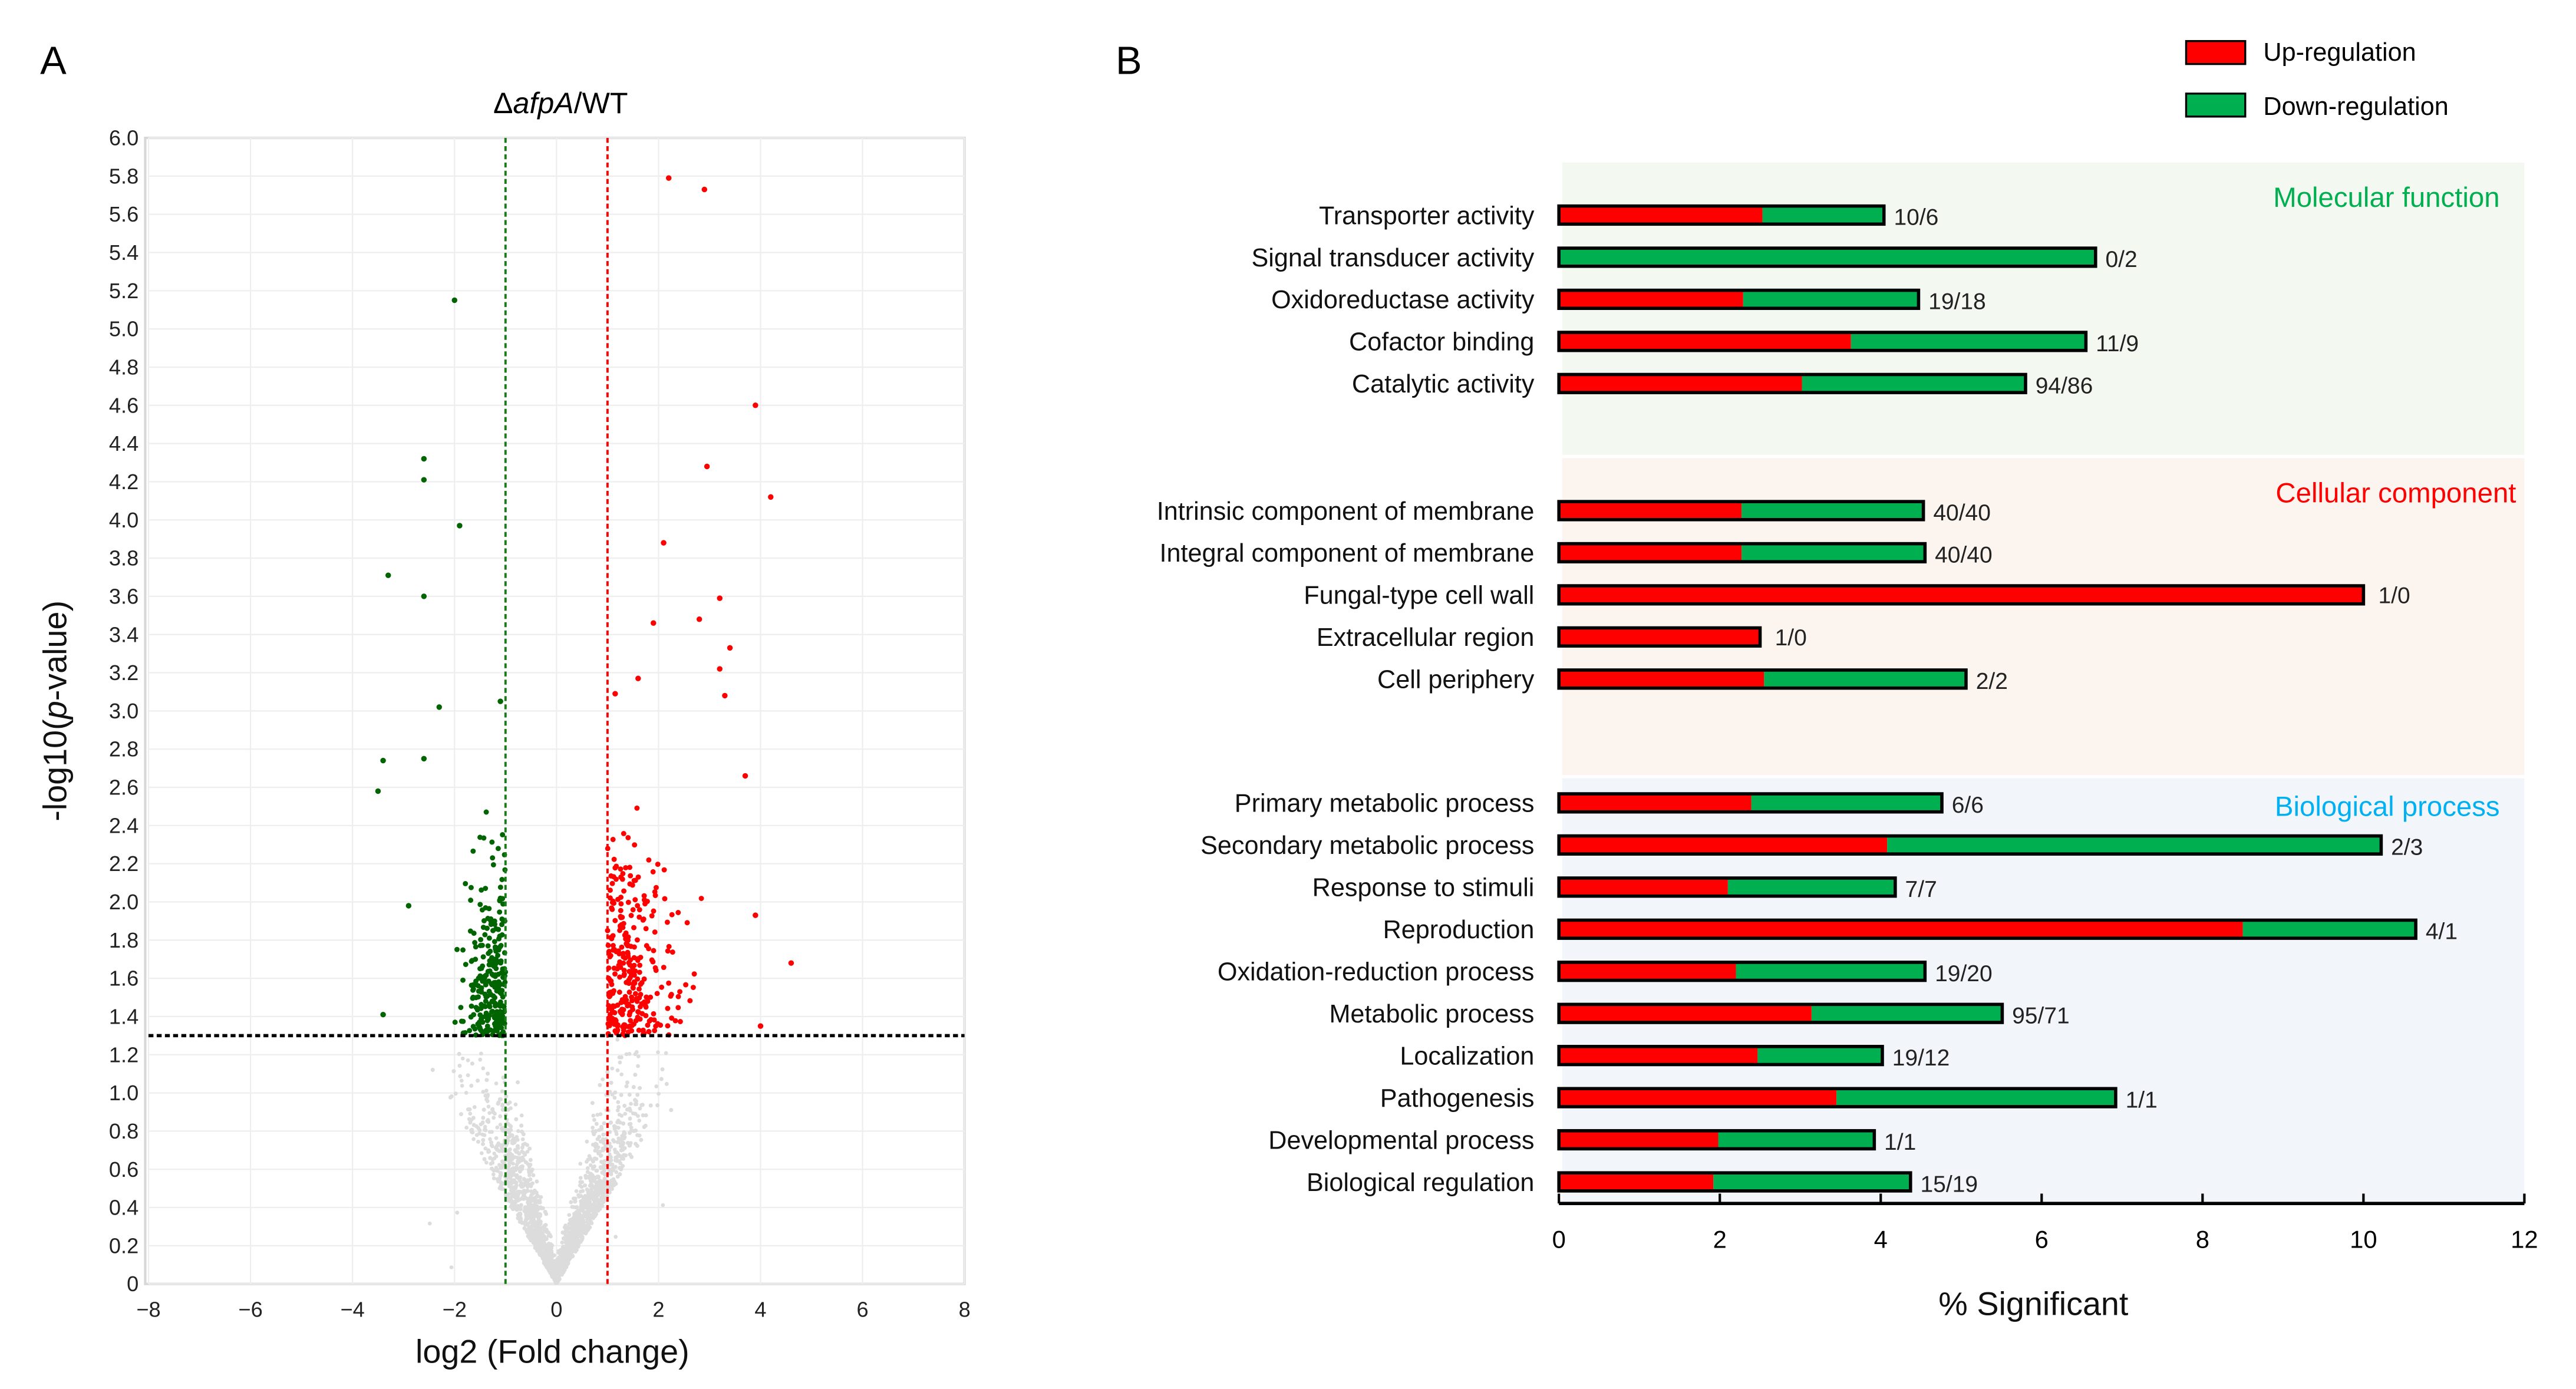 This screenshot has height=1389, width=2576. Describe the element at coordinates (550, 1161) in the screenshot. I see `non-significant-points` at that location.